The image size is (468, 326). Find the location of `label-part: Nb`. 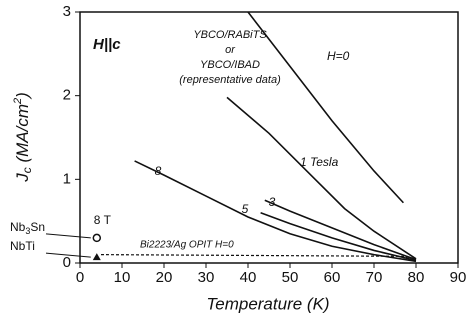

label-part: Nb is located at coordinates (18, 227).